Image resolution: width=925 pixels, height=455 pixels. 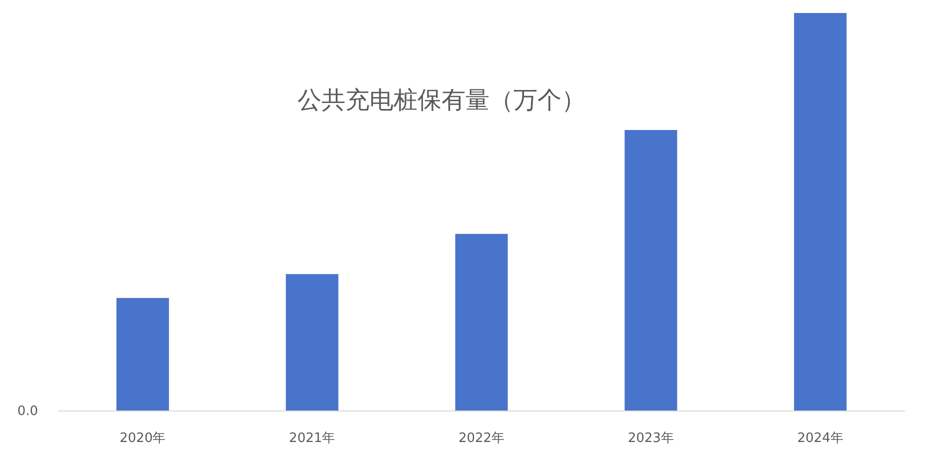 What do you see at coordinates (651, 438) in the screenshot?
I see `x-tick-label: 2023年` at bounding box center [651, 438].